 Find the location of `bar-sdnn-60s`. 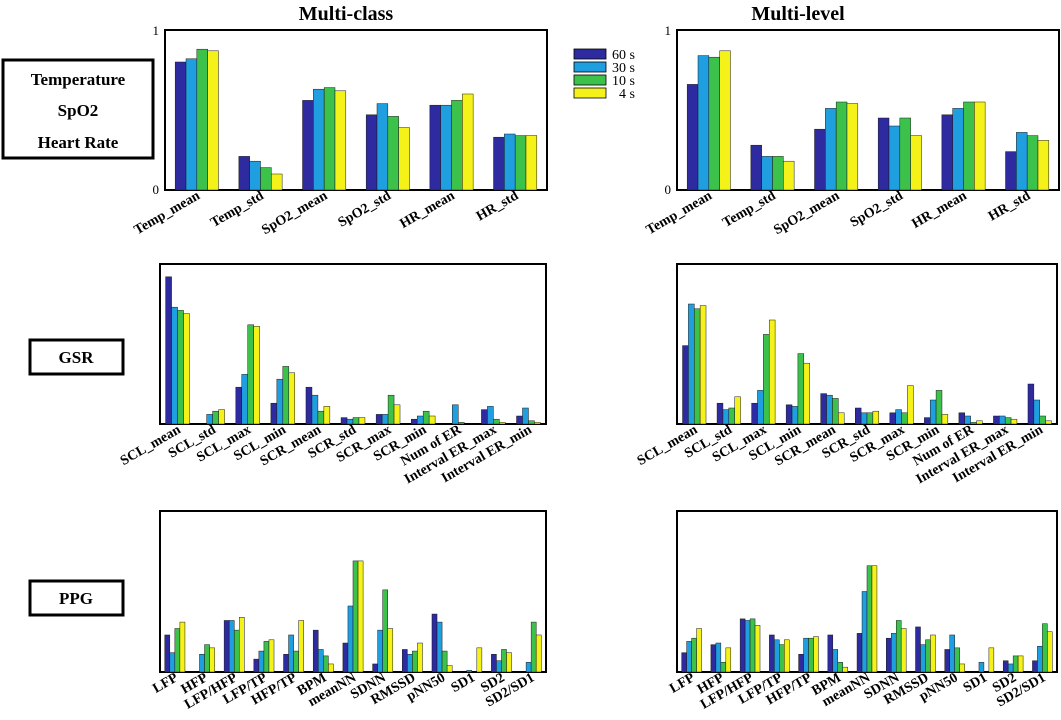

bar-sdnn-60s is located at coordinates (375, 668).